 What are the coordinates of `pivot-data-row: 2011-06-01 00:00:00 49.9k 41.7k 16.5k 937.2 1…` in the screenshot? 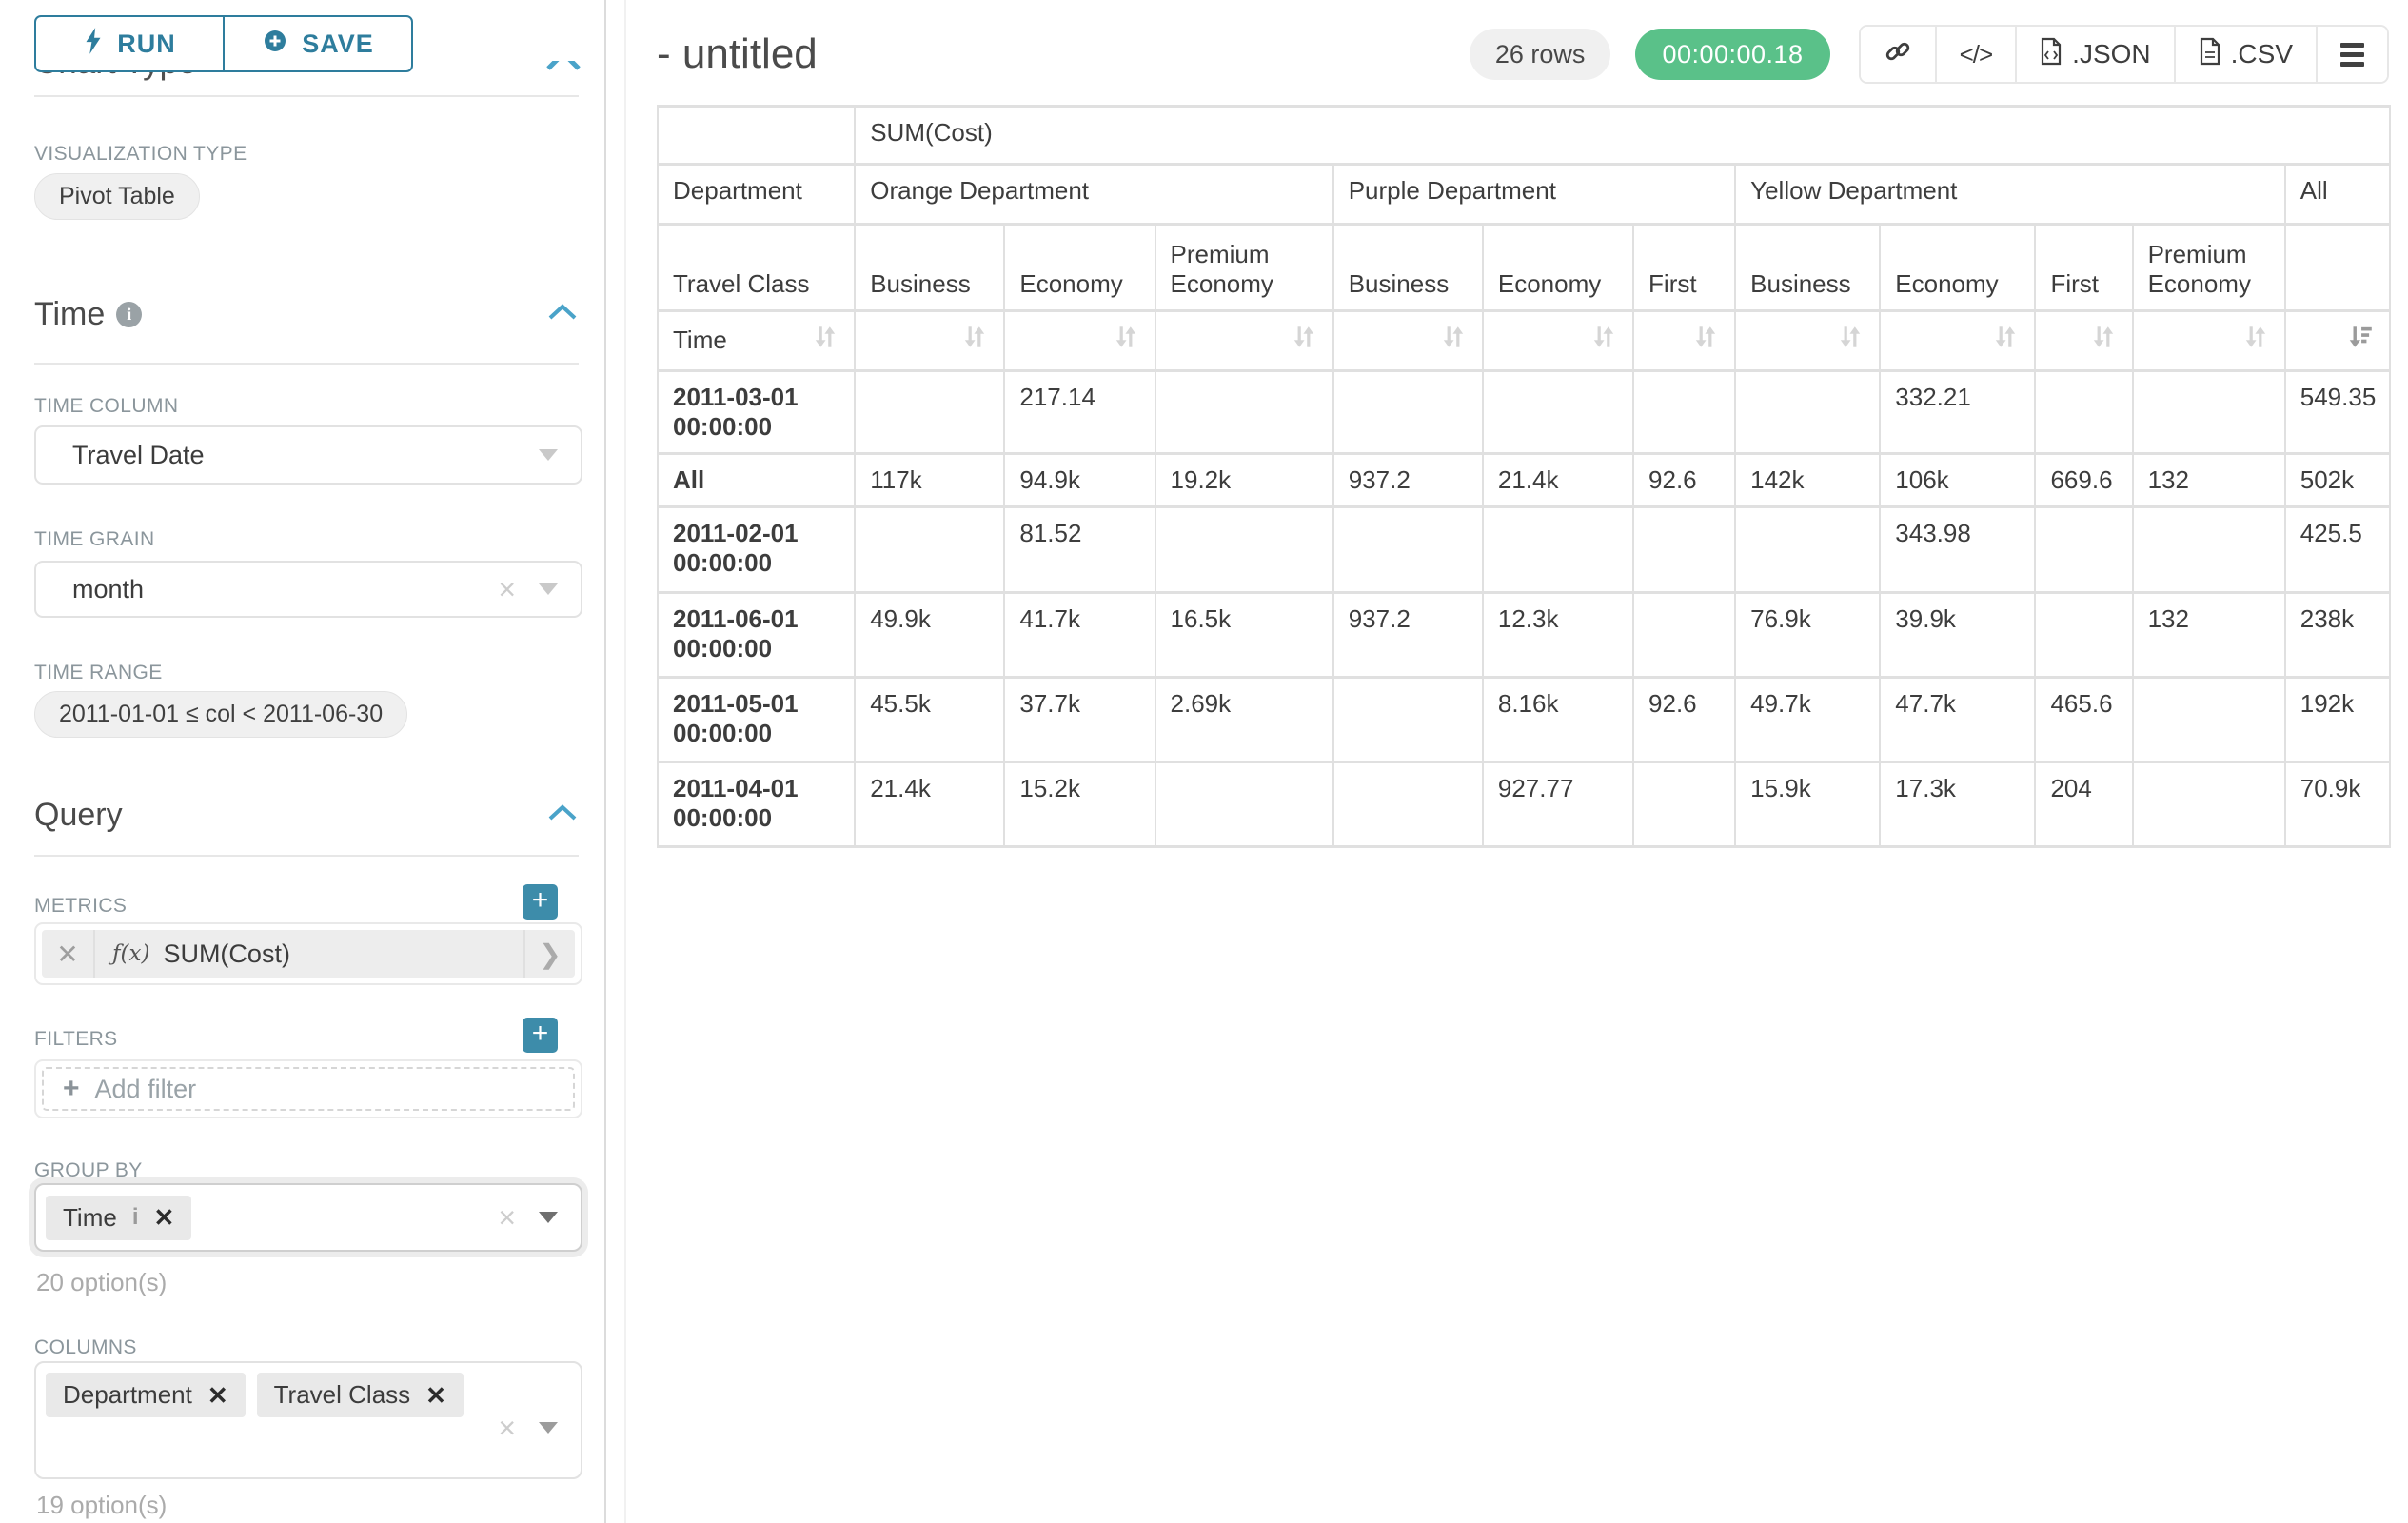 It's located at (1524, 635).